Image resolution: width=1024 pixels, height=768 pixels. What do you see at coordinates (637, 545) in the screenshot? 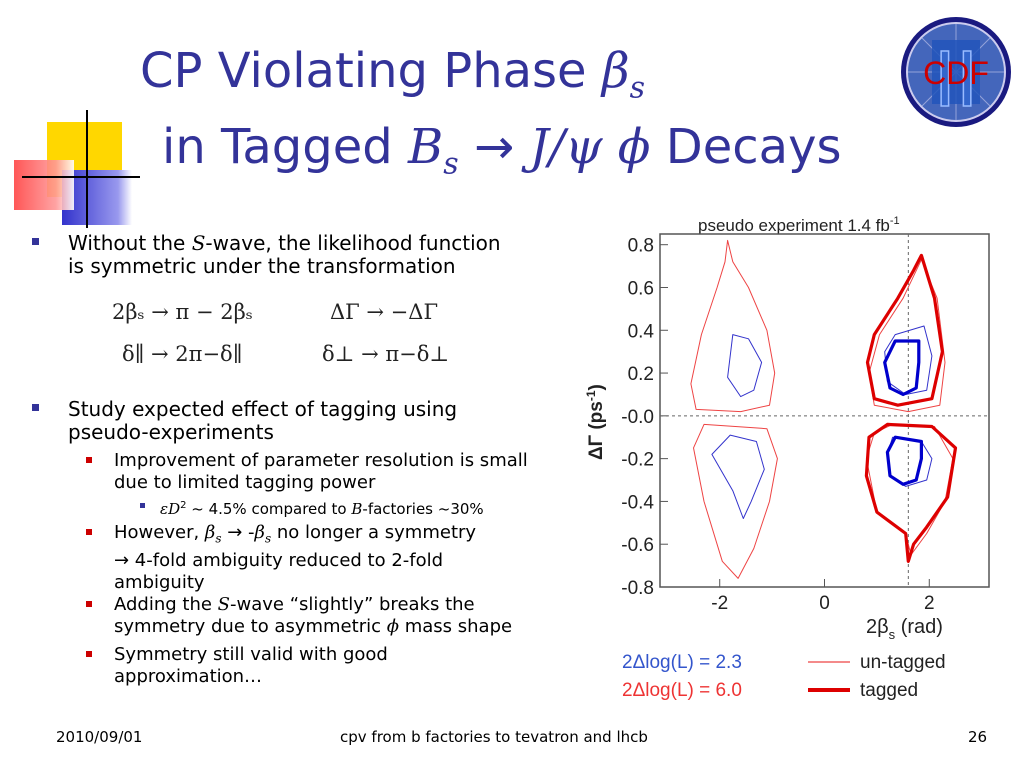
I see `y-tick-label: -0.6` at bounding box center [637, 545].